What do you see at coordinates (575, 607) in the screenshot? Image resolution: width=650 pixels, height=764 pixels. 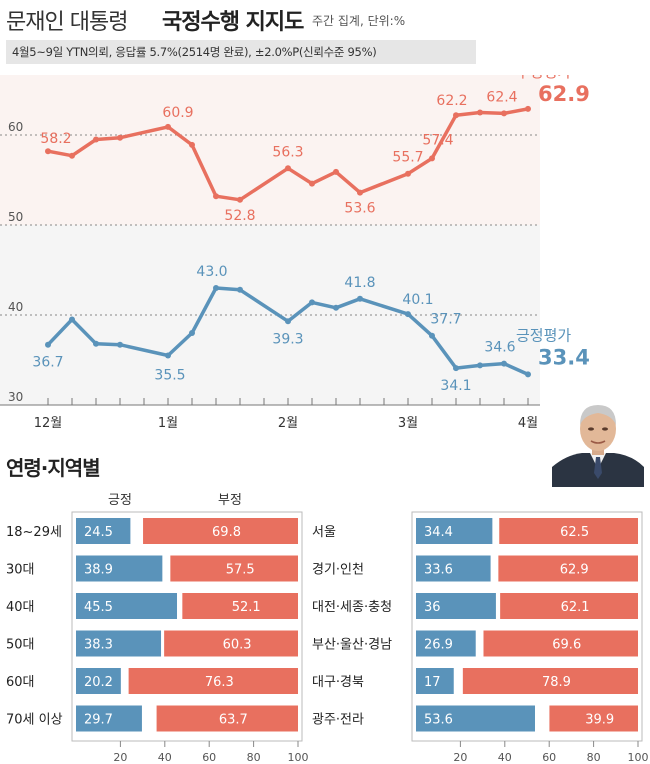 I see `bar-negative-value: 62.1` at bounding box center [575, 607].